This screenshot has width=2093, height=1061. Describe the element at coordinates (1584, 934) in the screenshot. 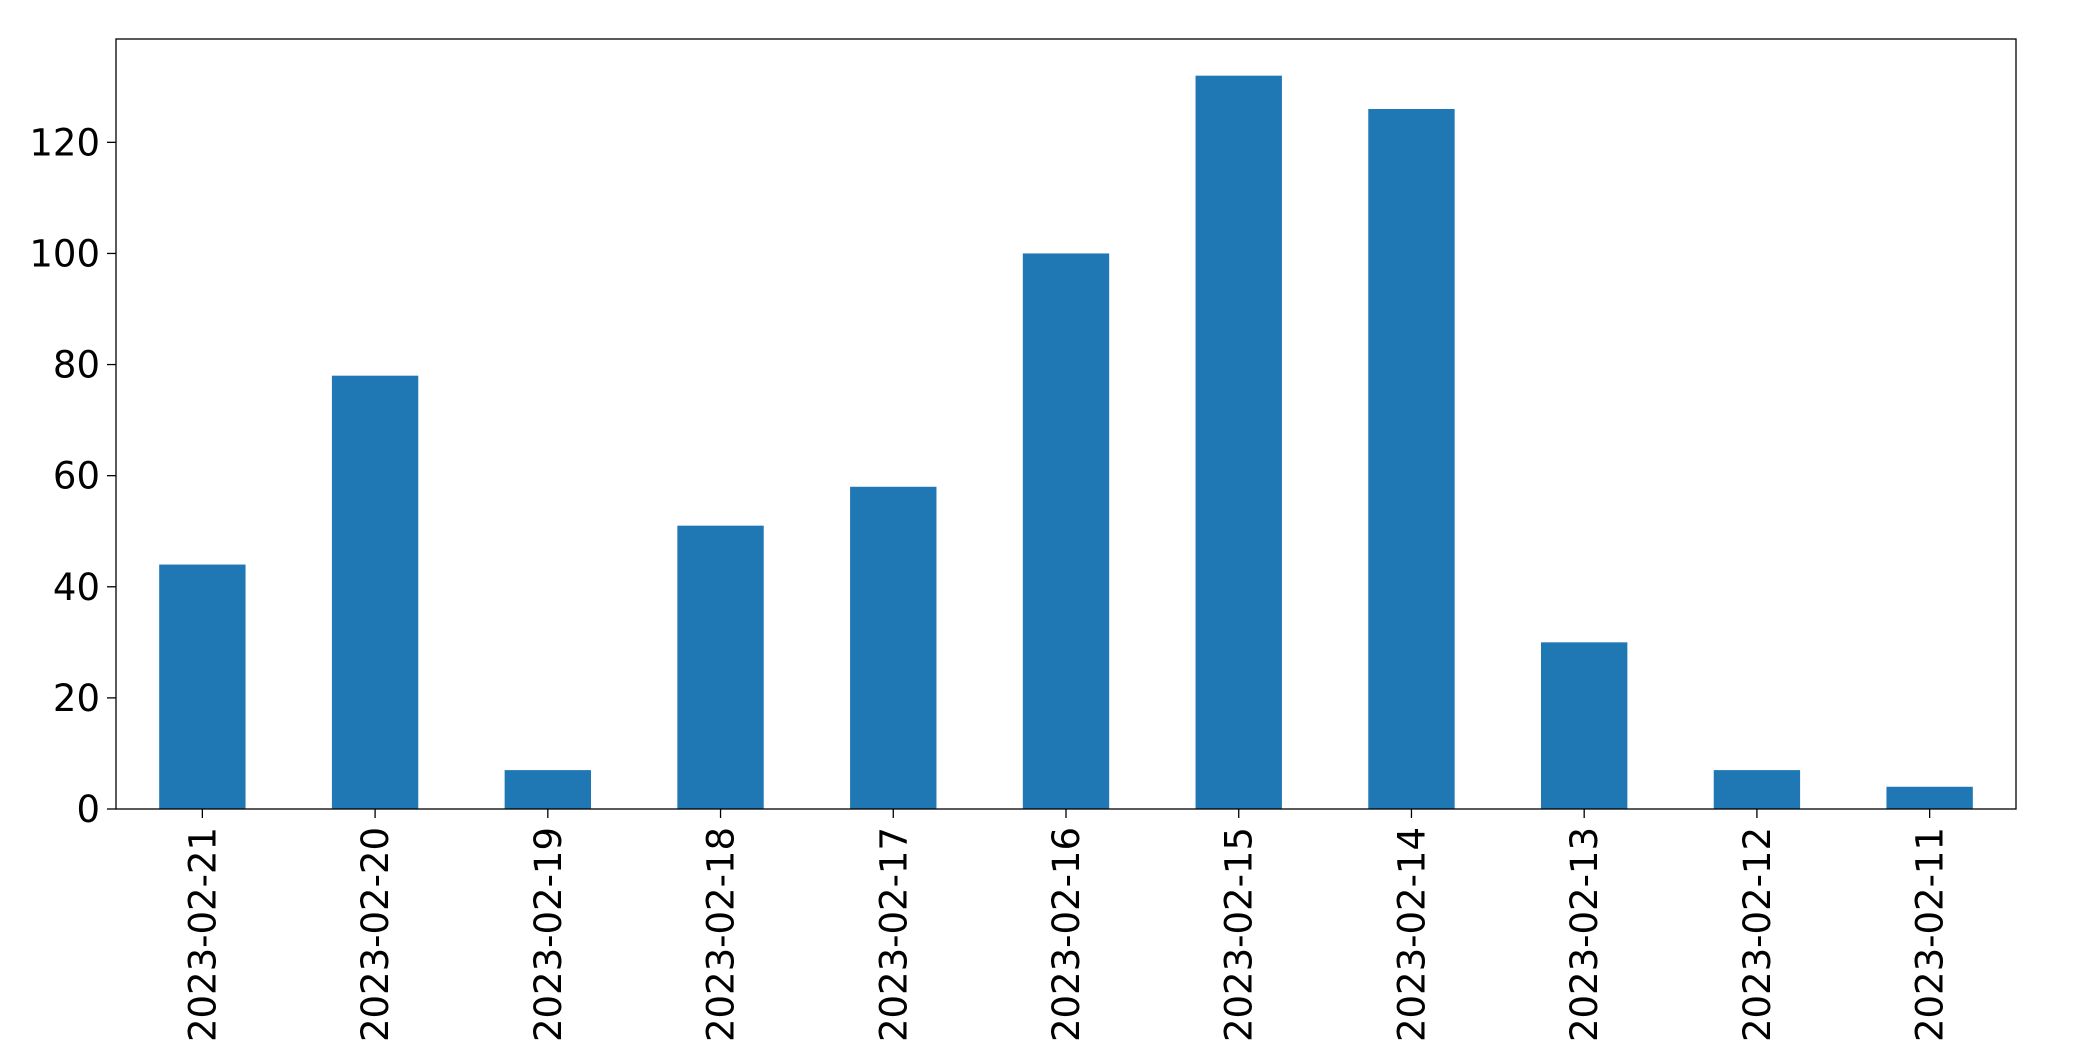

I see `x-tick-label: 2023-02-13` at that location.